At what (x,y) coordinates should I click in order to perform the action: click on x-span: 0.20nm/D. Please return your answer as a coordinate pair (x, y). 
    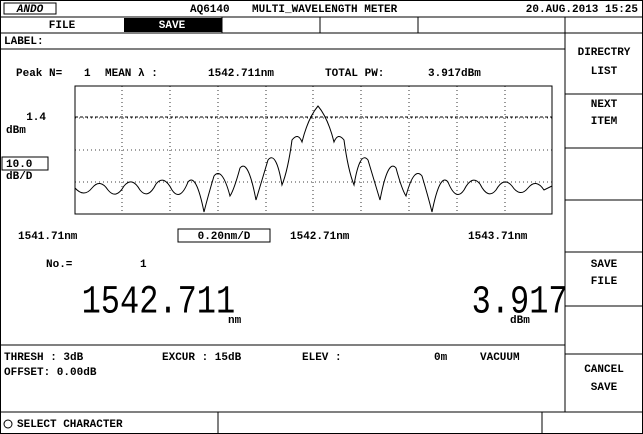
    Looking at the image, I should click on (224, 237).